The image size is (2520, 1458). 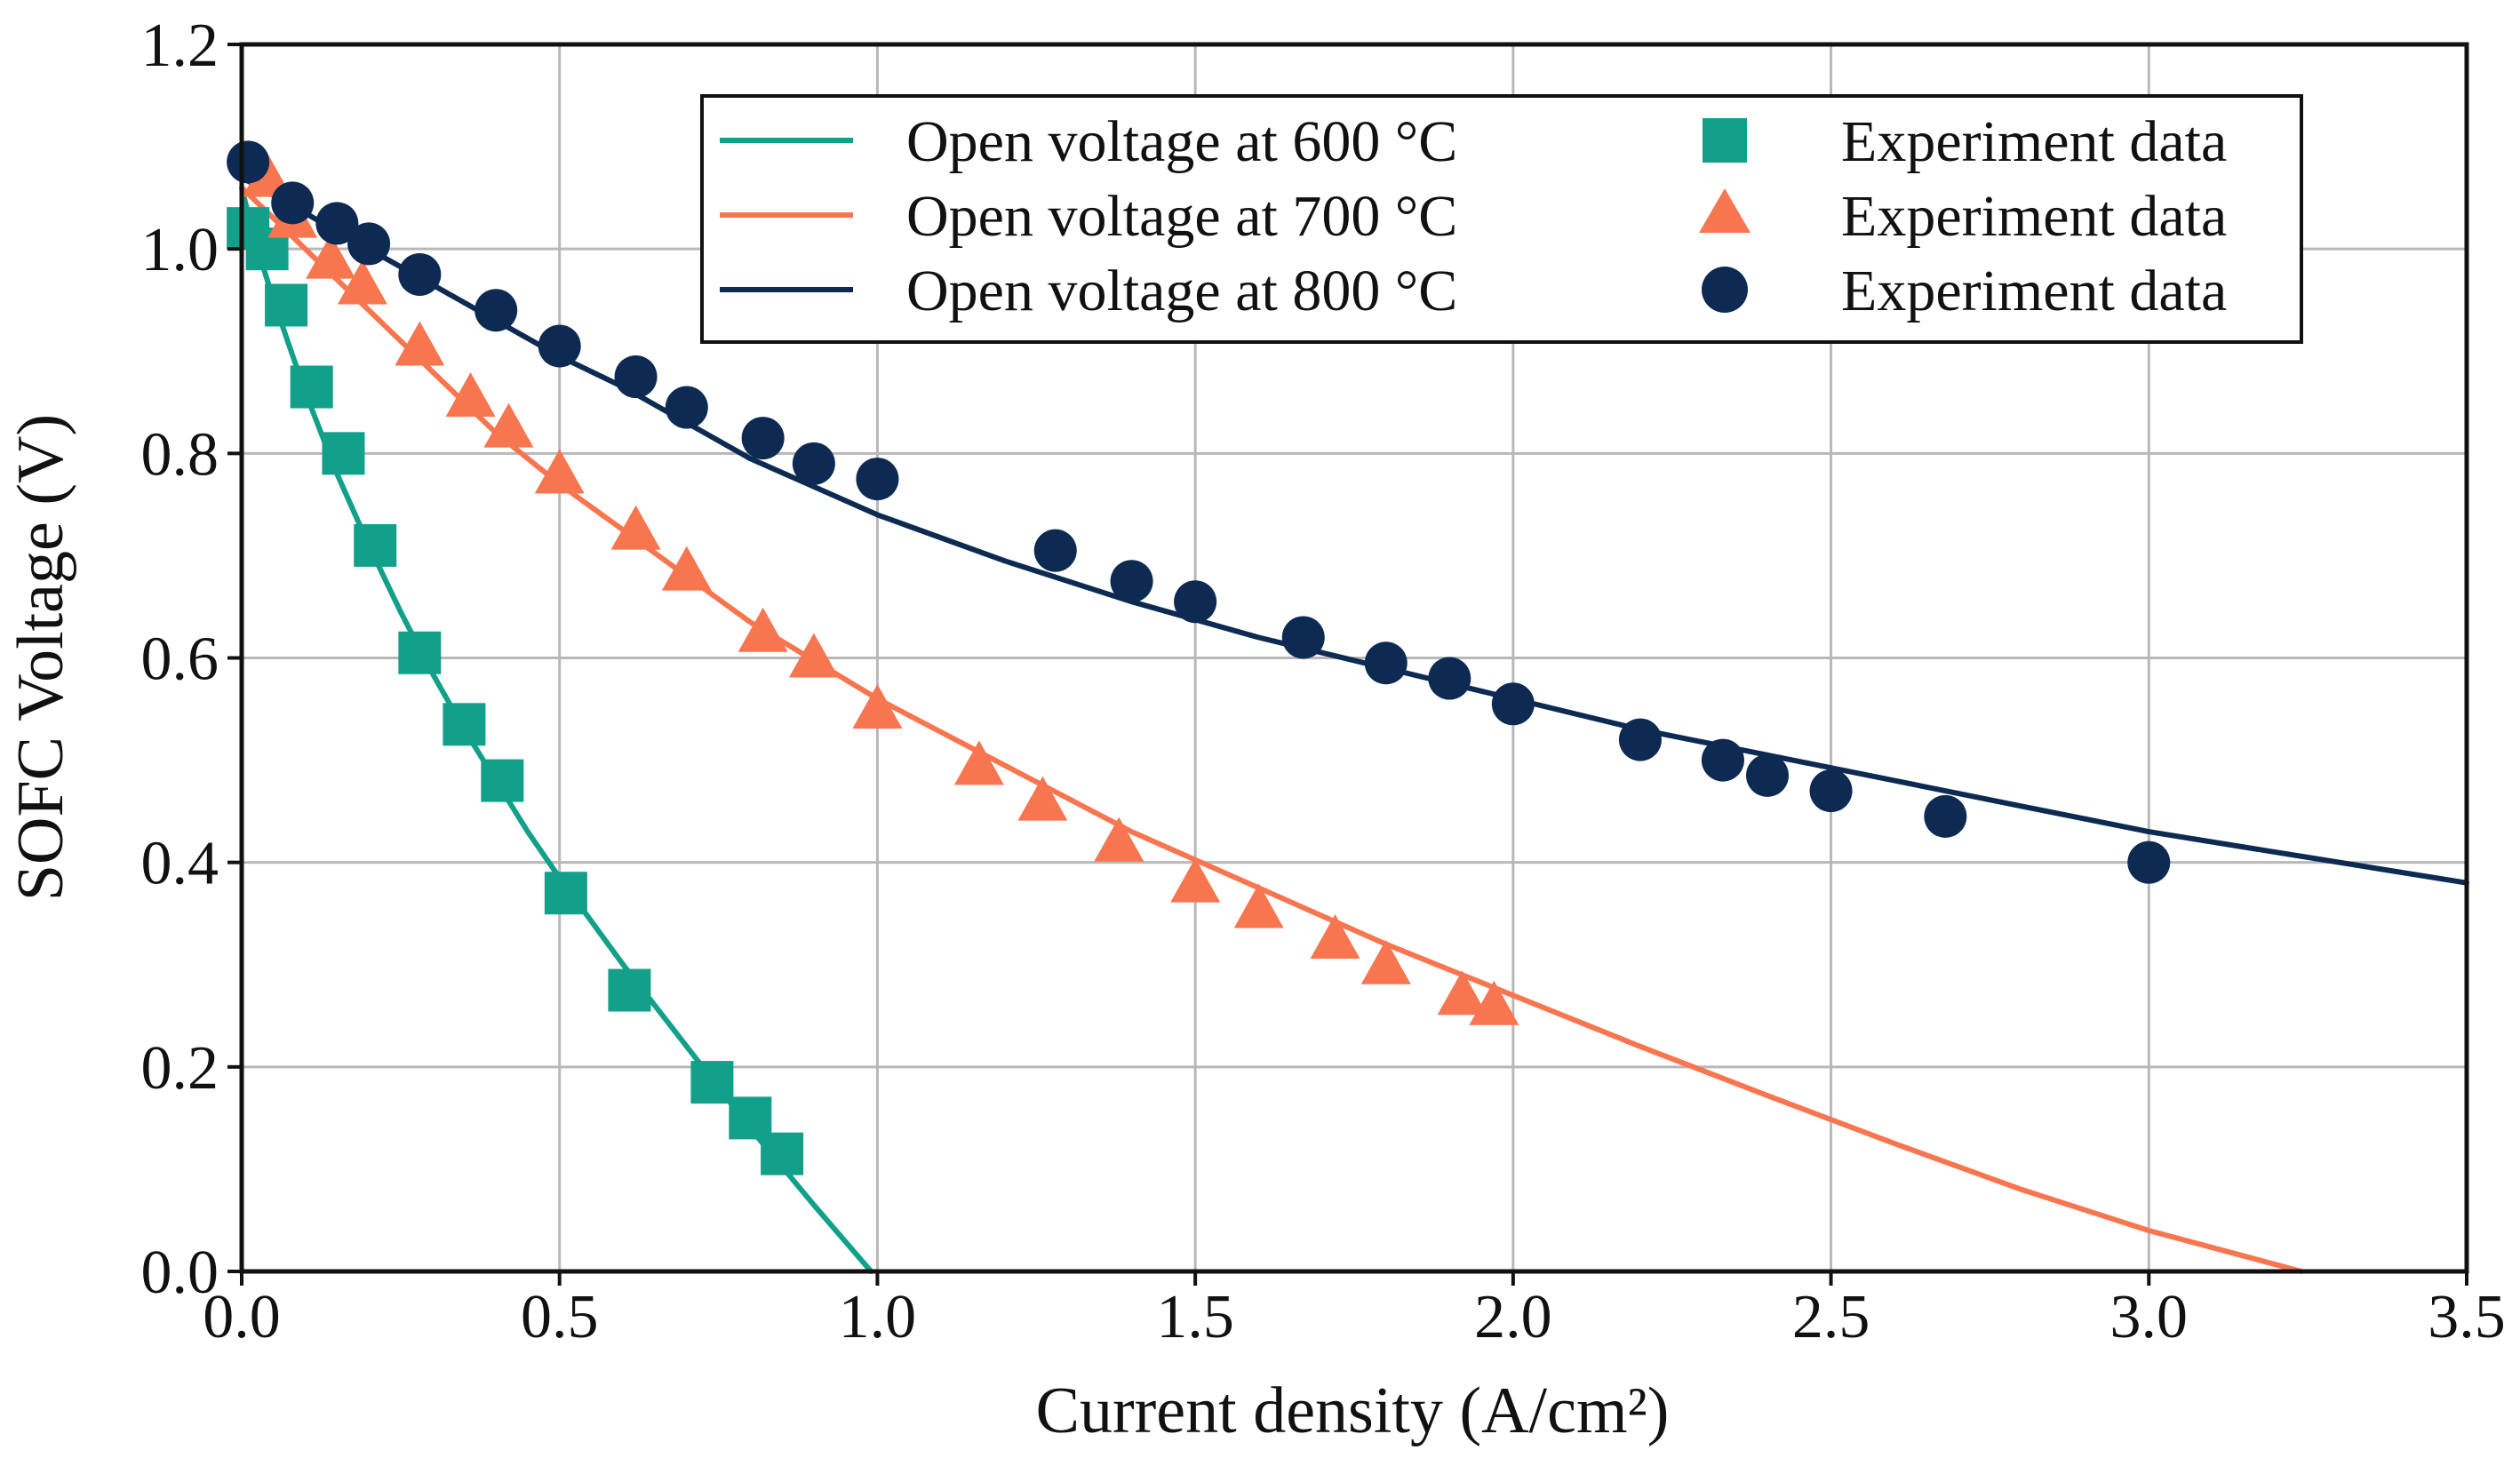 What do you see at coordinates (1354, 1317) in the screenshot?
I see `x-tick-labels: 0.0 0.5 1.0 1.5 2.0 2.5 3.0 3.5` at bounding box center [1354, 1317].